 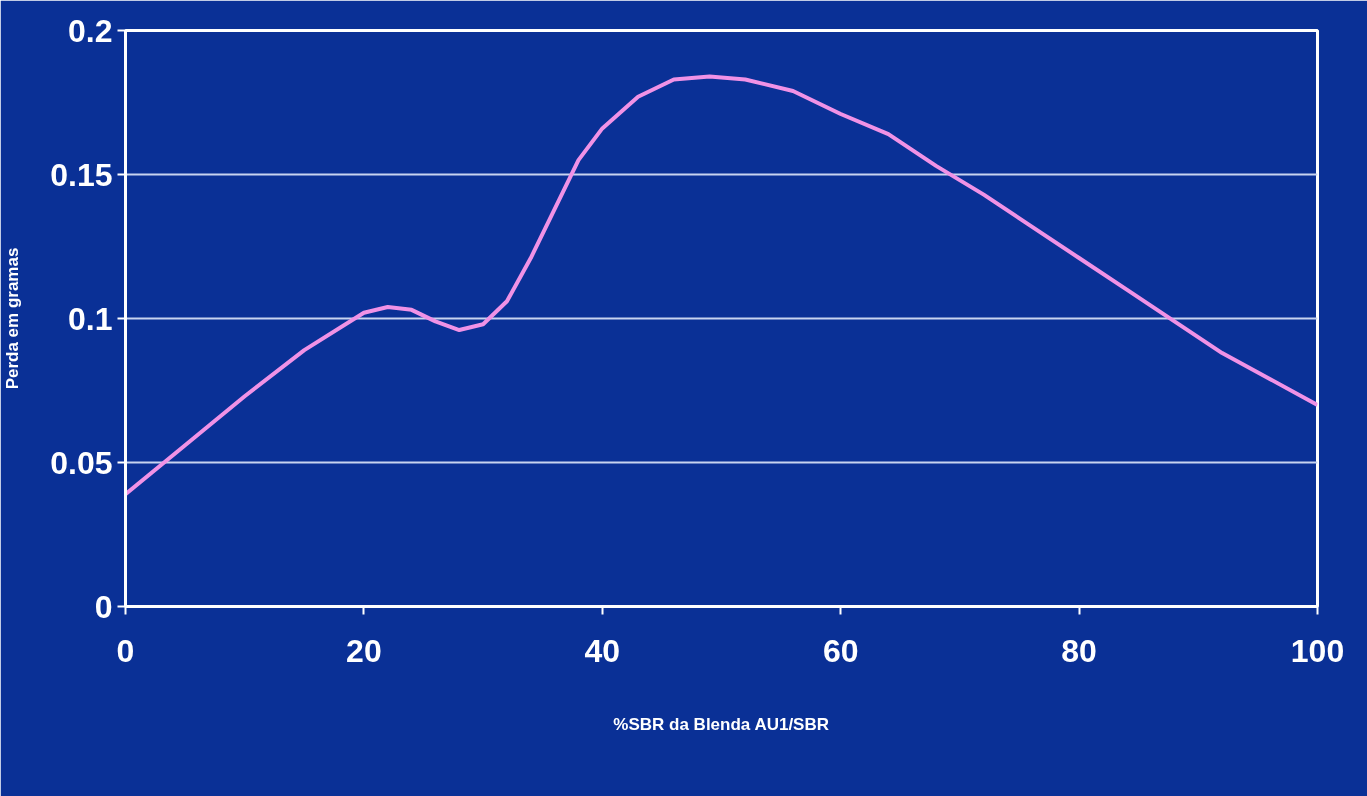 I want to click on x-axis-title: %SBR da Blenda AU1/SBR, so click(x=721, y=724).